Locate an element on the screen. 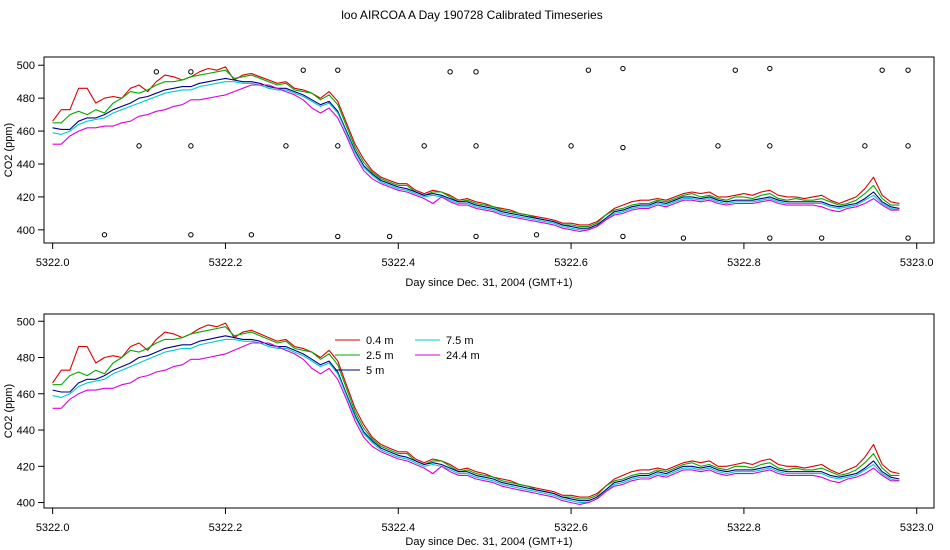 The image size is (950, 550). y-axis-label-top: CO2 (ppm) is located at coordinates (9, 150).